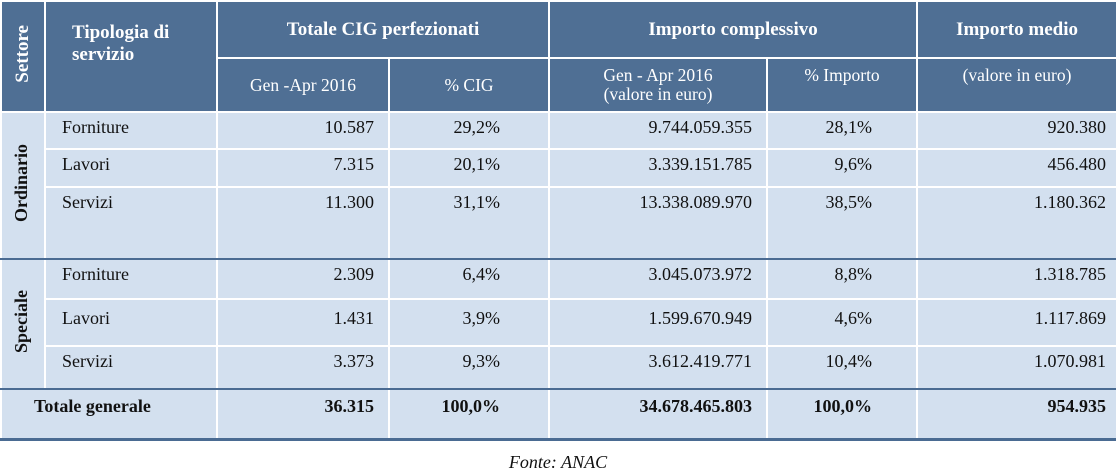 The height and width of the screenshot is (475, 1116). Describe the element at coordinates (842, 223) in the screenshot. I see `cell-pct-importo: 38,5%` at that location.